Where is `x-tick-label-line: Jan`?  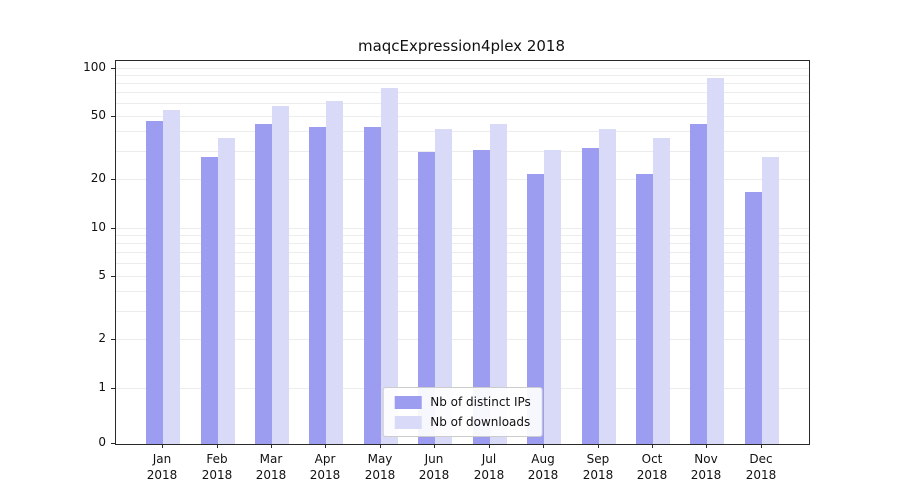 x-tick-label-line: Jan is located at coordinates (162, 459).